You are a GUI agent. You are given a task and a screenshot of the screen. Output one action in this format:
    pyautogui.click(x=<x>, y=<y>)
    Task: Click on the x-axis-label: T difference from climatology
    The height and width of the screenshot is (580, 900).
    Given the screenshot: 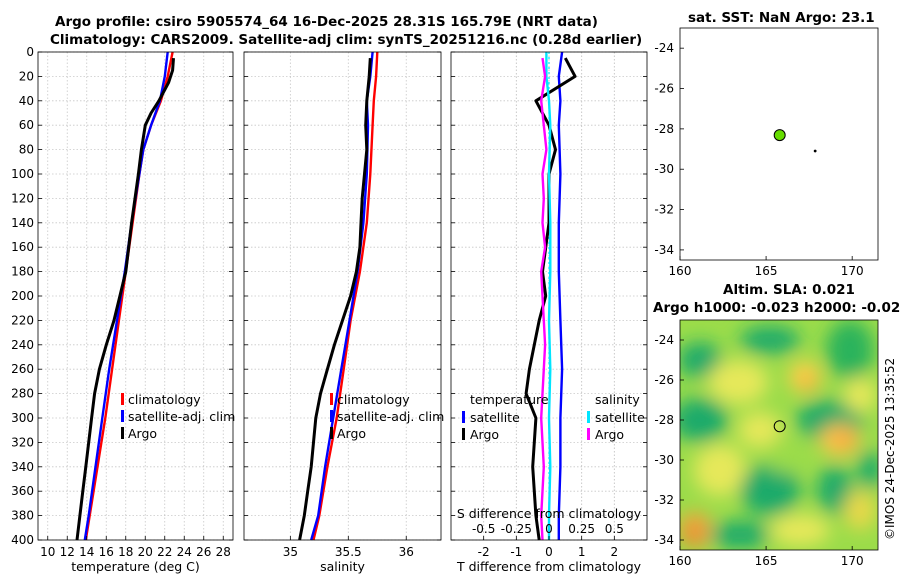 What is the action you would take?
    pyautogui.click(x=549, y=566)
    